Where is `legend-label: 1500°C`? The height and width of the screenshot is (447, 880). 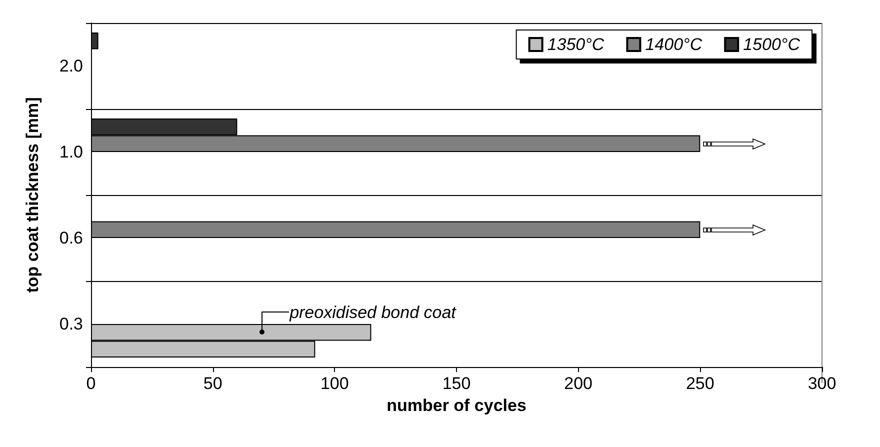
legend-label: 1500°C is located at coordinates (772, 44).